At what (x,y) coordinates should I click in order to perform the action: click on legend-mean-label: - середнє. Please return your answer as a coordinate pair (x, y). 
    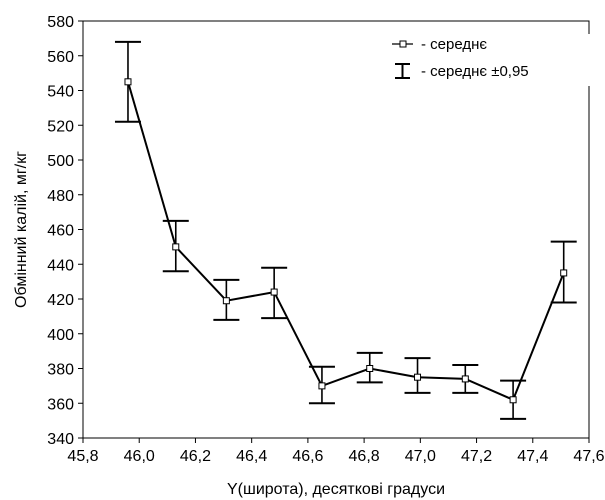
    Looking at the image, I should click on (454, 44).